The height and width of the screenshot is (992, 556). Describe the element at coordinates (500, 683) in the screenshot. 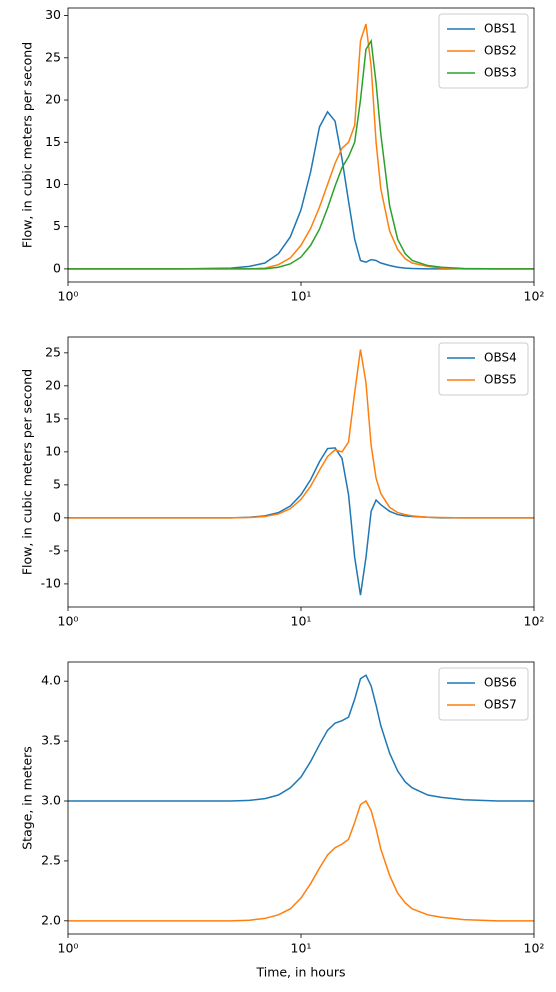

I see `legend-label: OBS6` at that location.